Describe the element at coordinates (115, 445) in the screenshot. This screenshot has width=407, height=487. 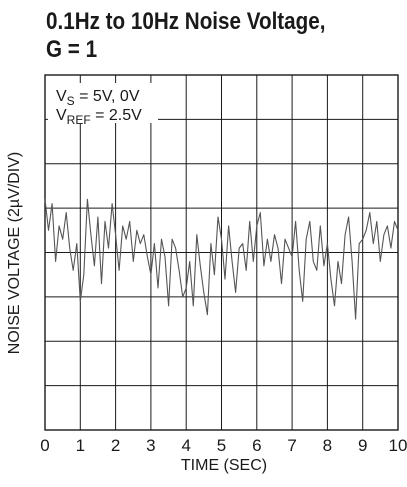
I see `x-tick-label: 2` at that location.